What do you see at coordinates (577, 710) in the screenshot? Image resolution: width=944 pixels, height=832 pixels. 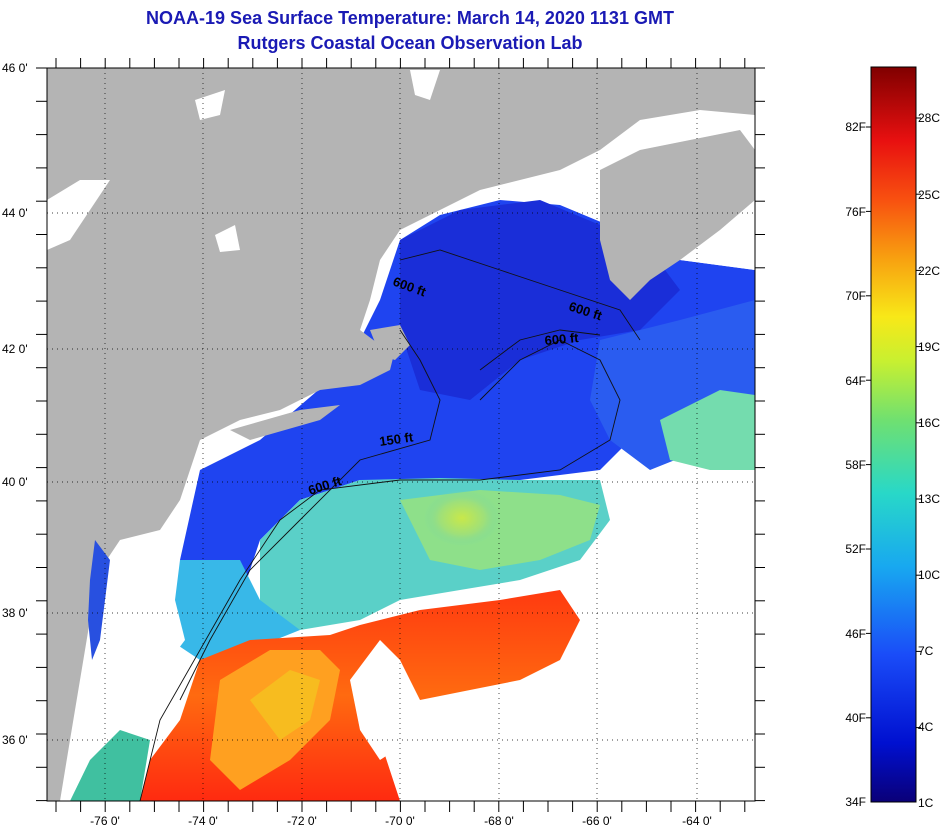 I see `cloud-patch-south` at bounding box center [577, 710].